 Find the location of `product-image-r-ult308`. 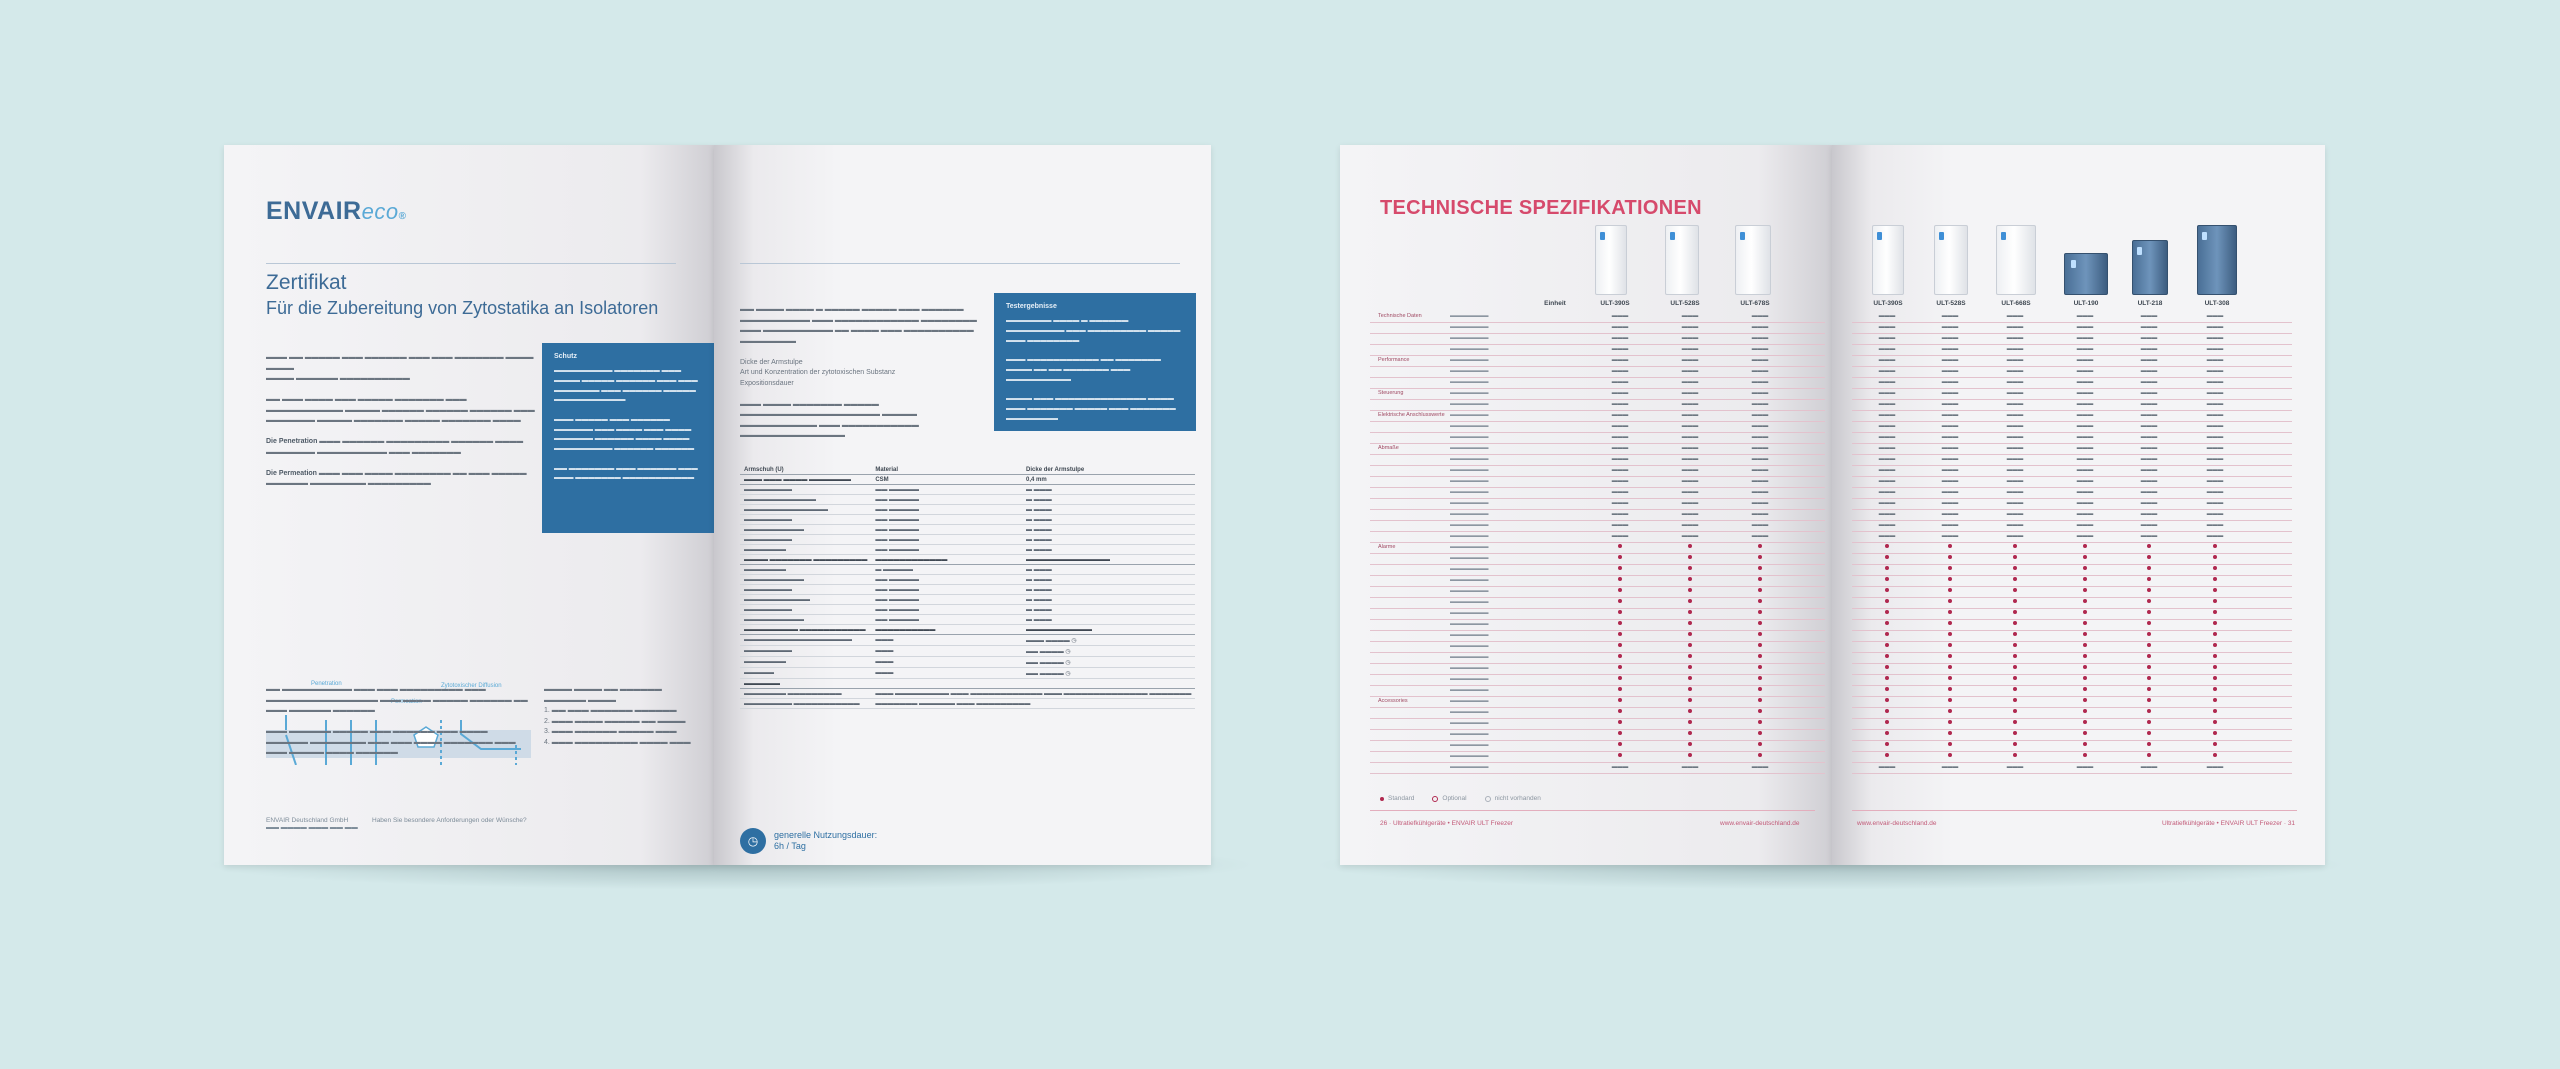

product-image-r-ult308 is located at coordinates (2217, 260).